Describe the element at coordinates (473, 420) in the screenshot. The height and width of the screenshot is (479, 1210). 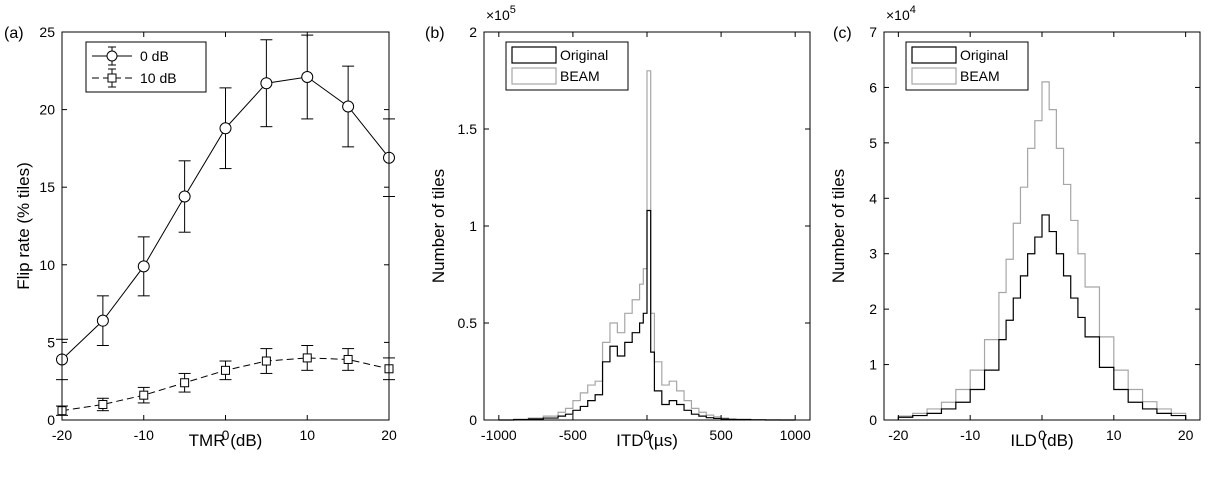
I see `chart-b-y-tick-label: 0` at that location.